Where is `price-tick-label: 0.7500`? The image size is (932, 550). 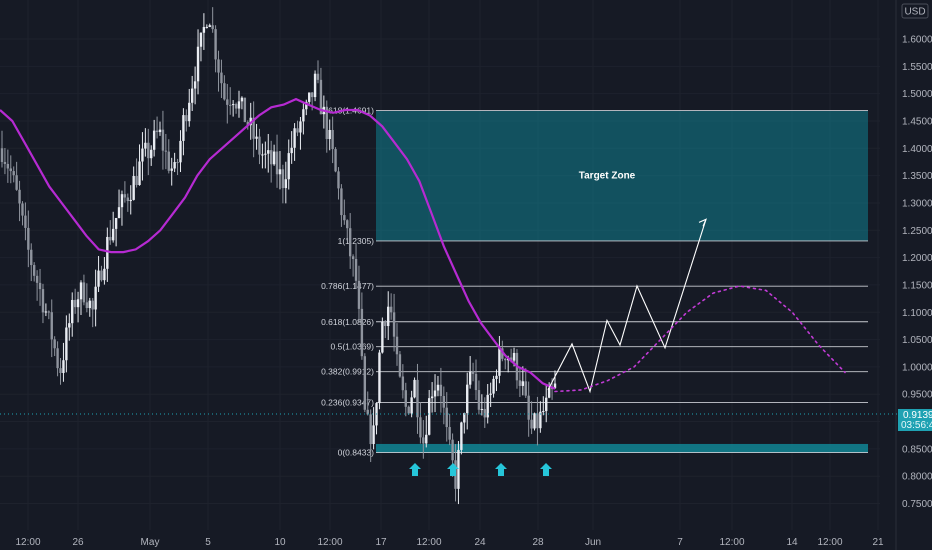 price-tick-label: 0.7500 is located at coordinates (917, 504).